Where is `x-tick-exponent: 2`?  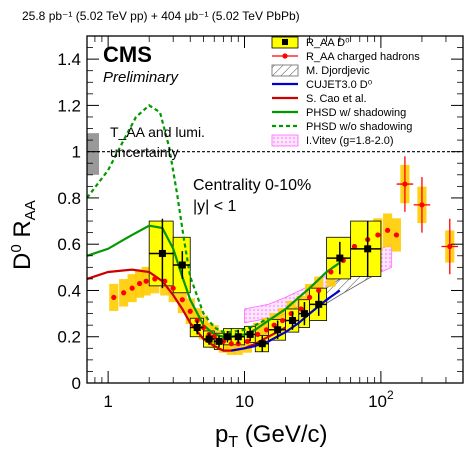 x-tick-exponent: 2 is located at coordinates (390, 395).